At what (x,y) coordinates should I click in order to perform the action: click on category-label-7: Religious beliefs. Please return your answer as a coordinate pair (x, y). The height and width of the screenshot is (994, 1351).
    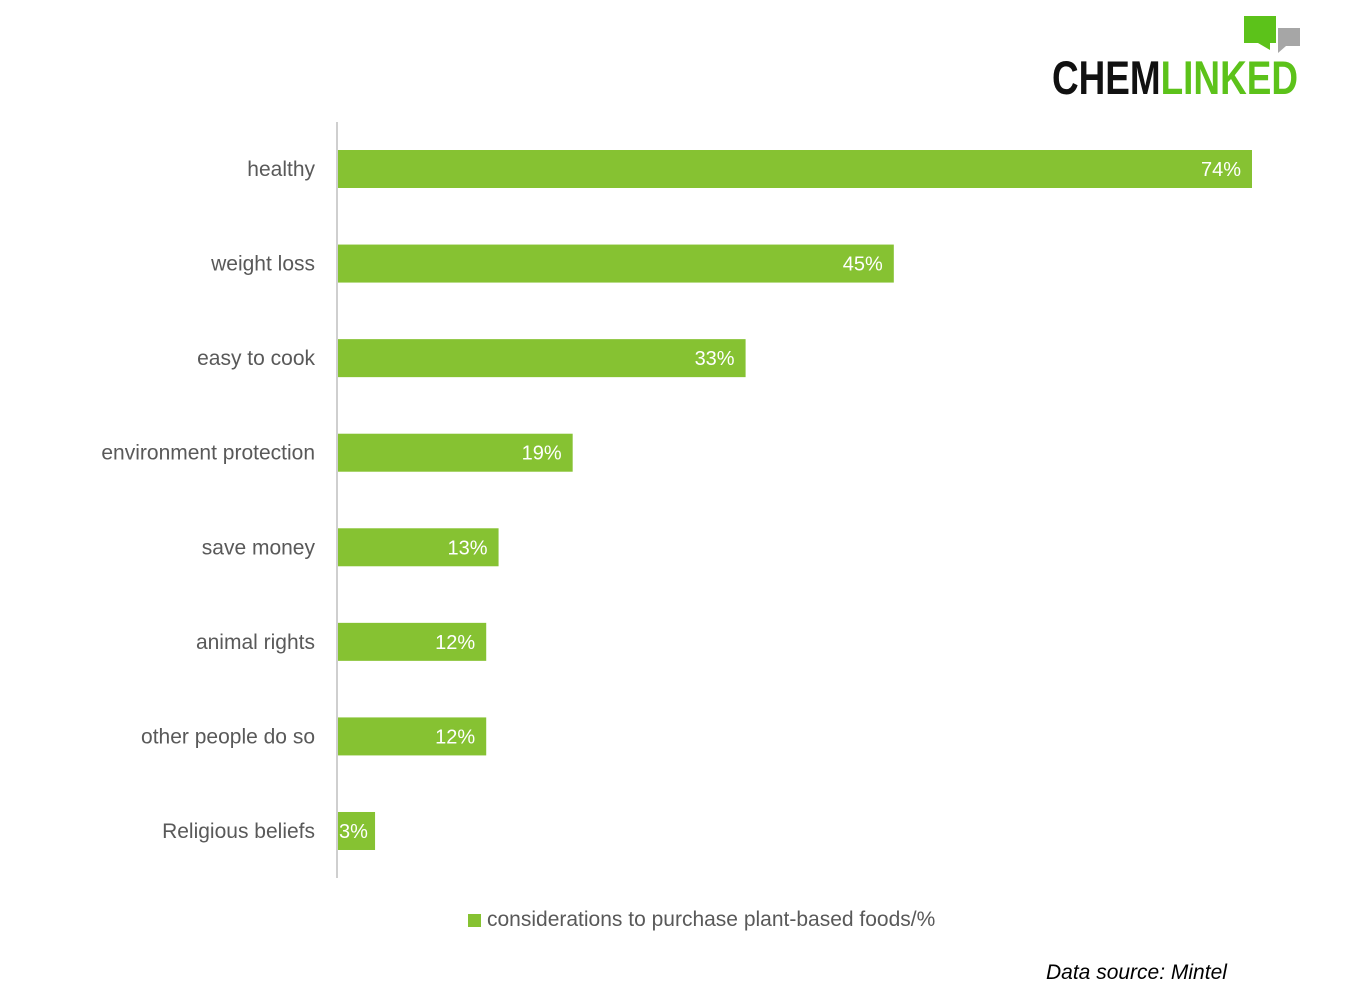
    Looking at the image, I should click on (238, 831).